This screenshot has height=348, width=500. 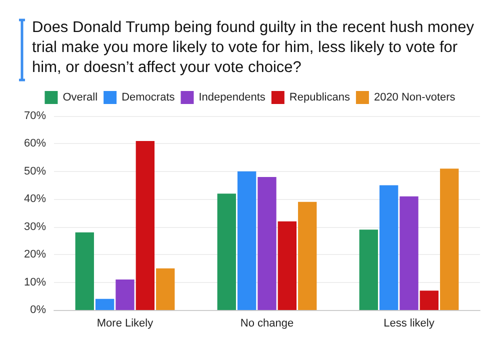 I want to click on x-tick-label: More Likely, so click(x=125, y=324).